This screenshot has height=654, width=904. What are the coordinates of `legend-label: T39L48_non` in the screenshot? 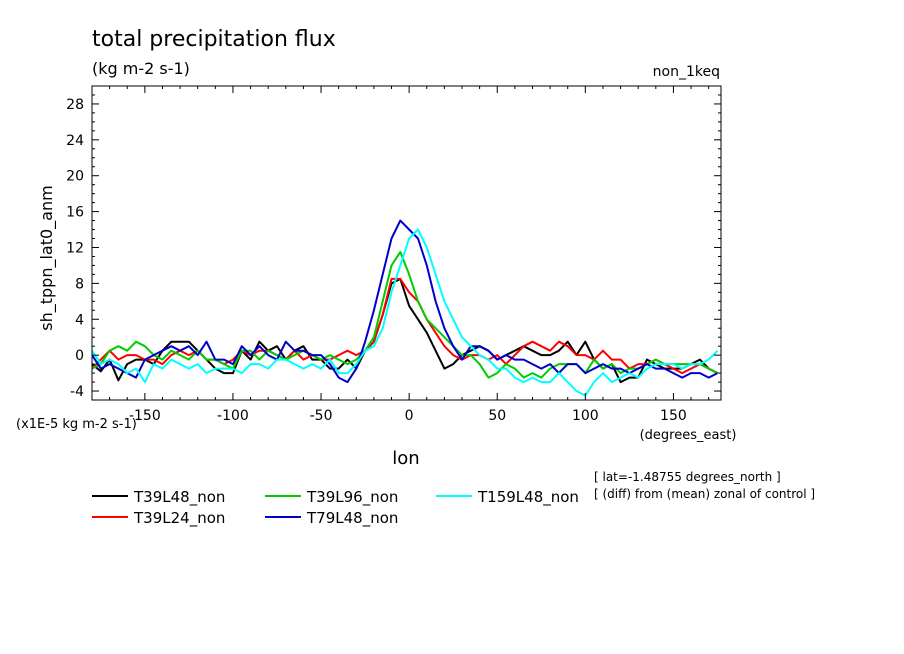 It's located at (179, 497).